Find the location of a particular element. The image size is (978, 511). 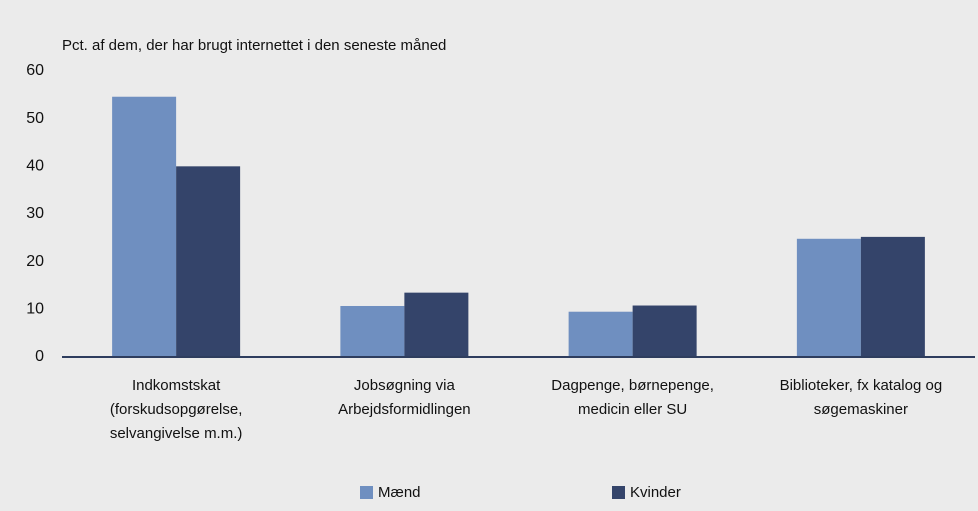

y-tick-label: 60 is located at coordinates (35, 70).